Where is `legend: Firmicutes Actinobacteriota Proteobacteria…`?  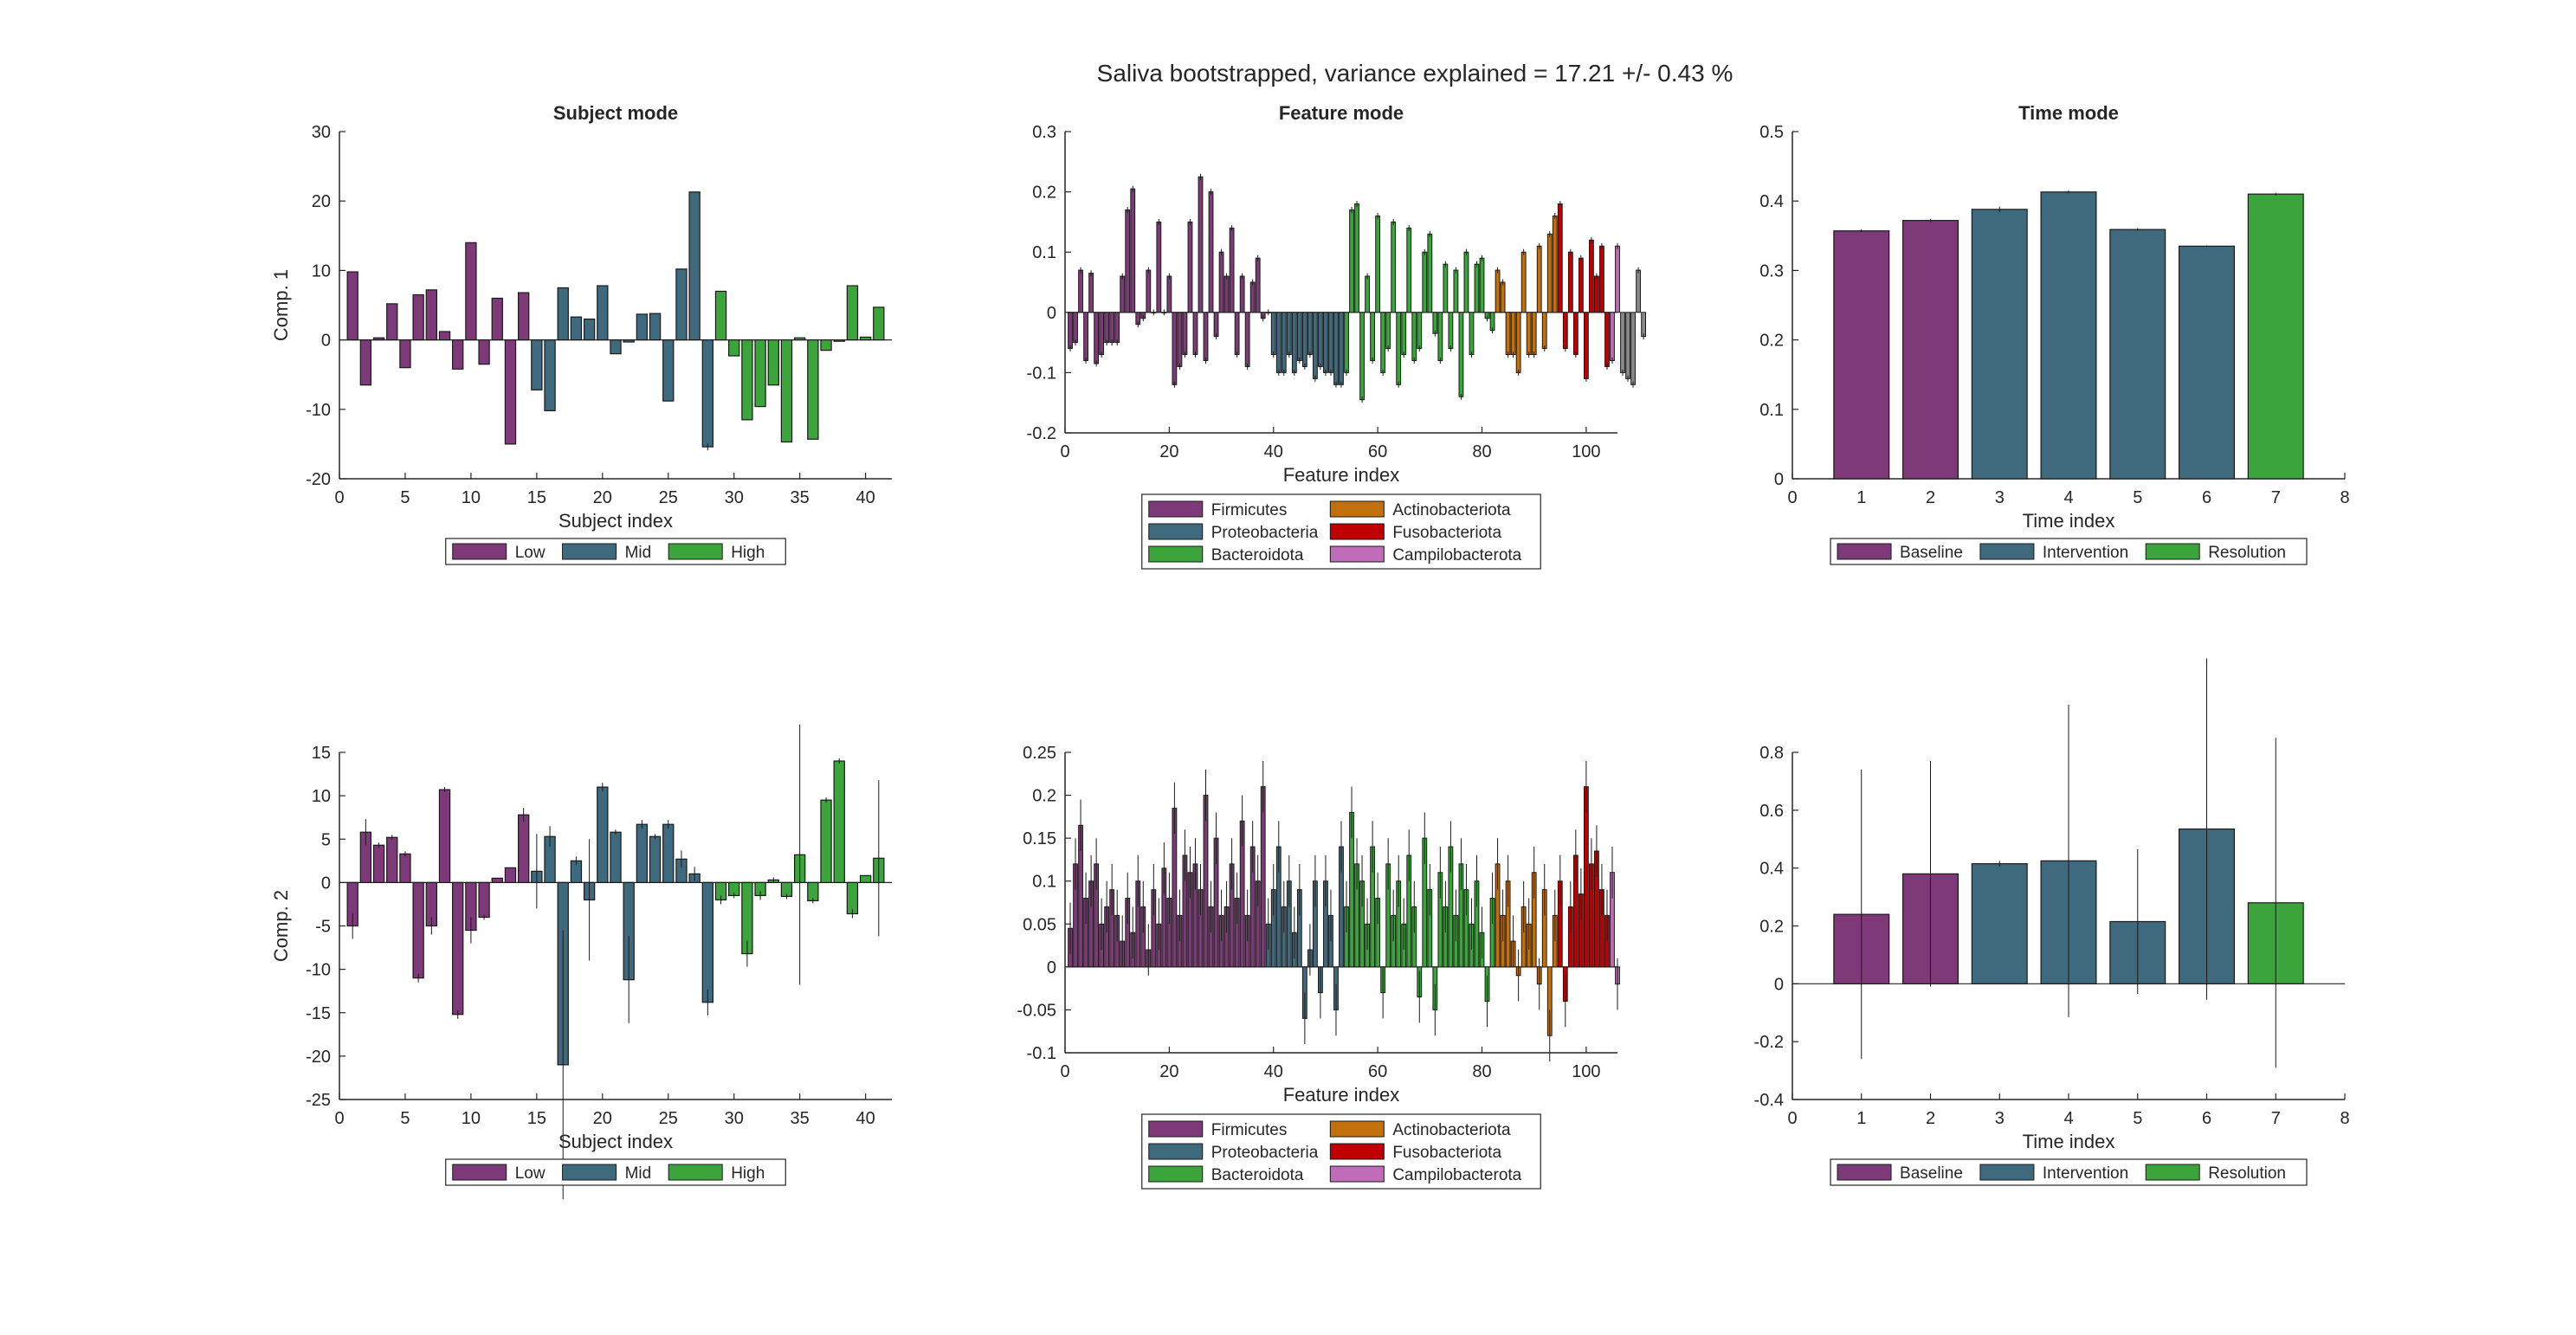
legend: Firmicutes Actinobacteriota Proteobacteria… is located at coordinates (1341, 1151).